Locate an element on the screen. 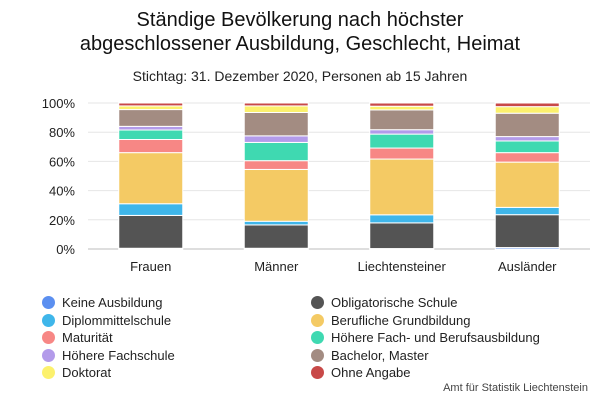  legend-item: Ohne Angabe is located at coordinates (425, 373).